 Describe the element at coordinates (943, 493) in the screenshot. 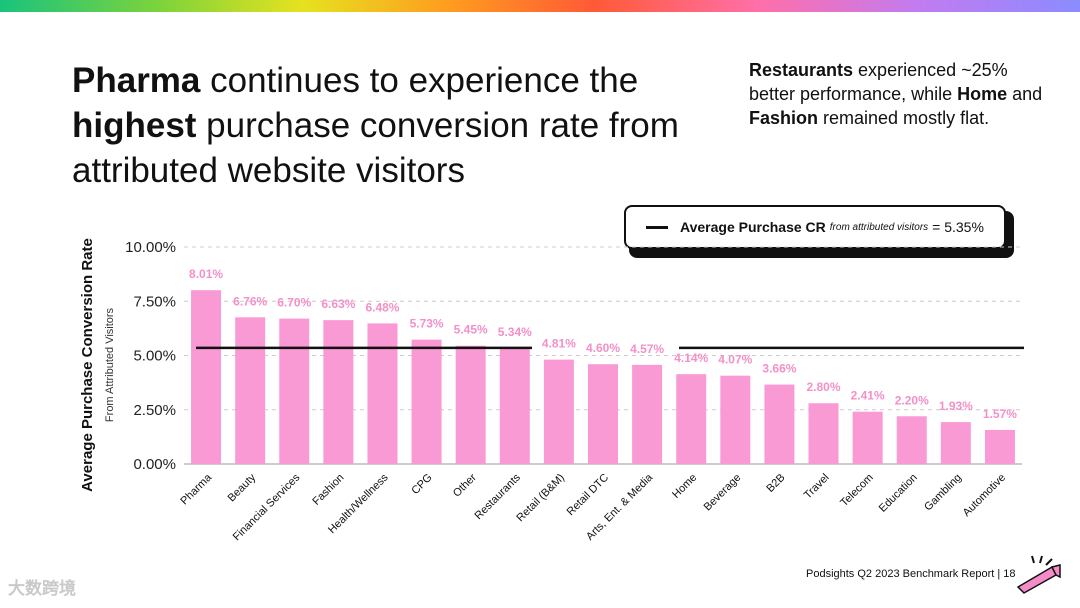

I see `category-label: Gambling` at that location.